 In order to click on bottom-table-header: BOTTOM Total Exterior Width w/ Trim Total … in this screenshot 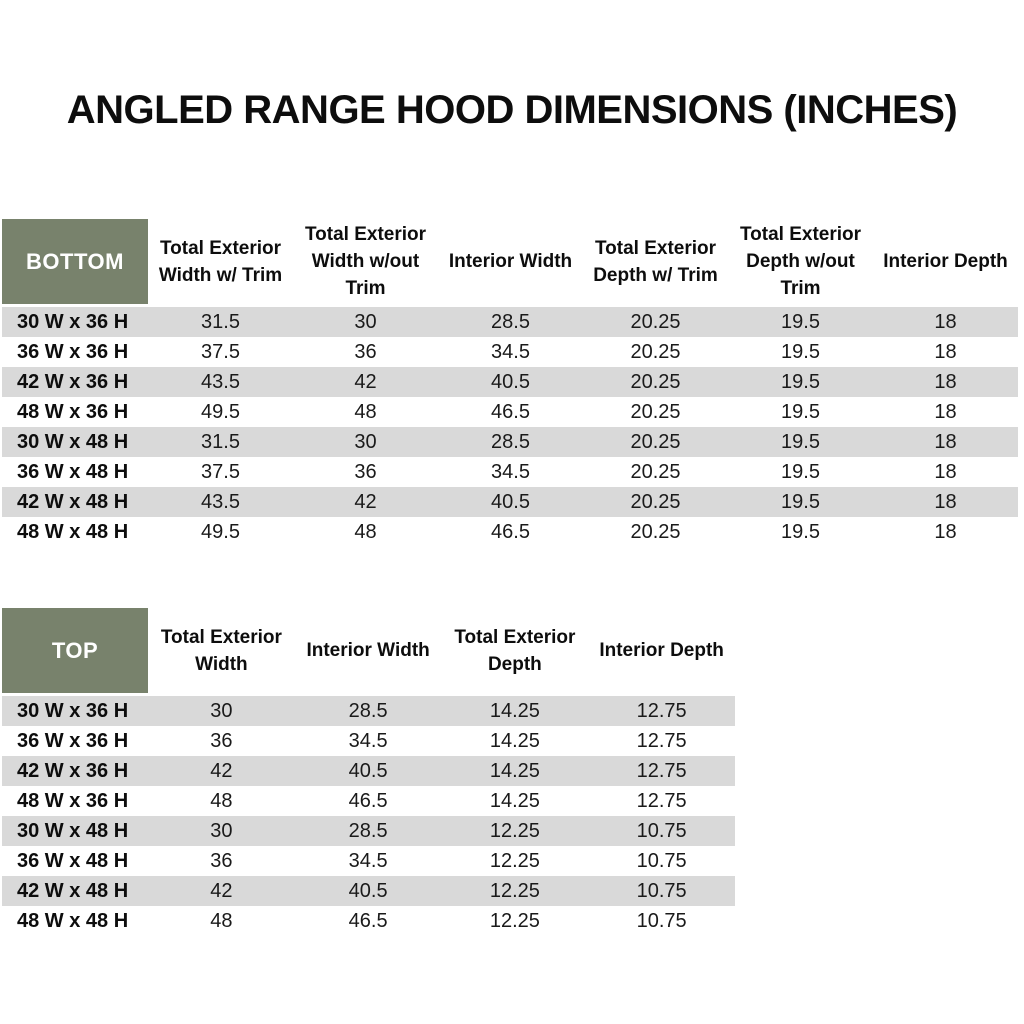, I will do `click(510, 263)`.